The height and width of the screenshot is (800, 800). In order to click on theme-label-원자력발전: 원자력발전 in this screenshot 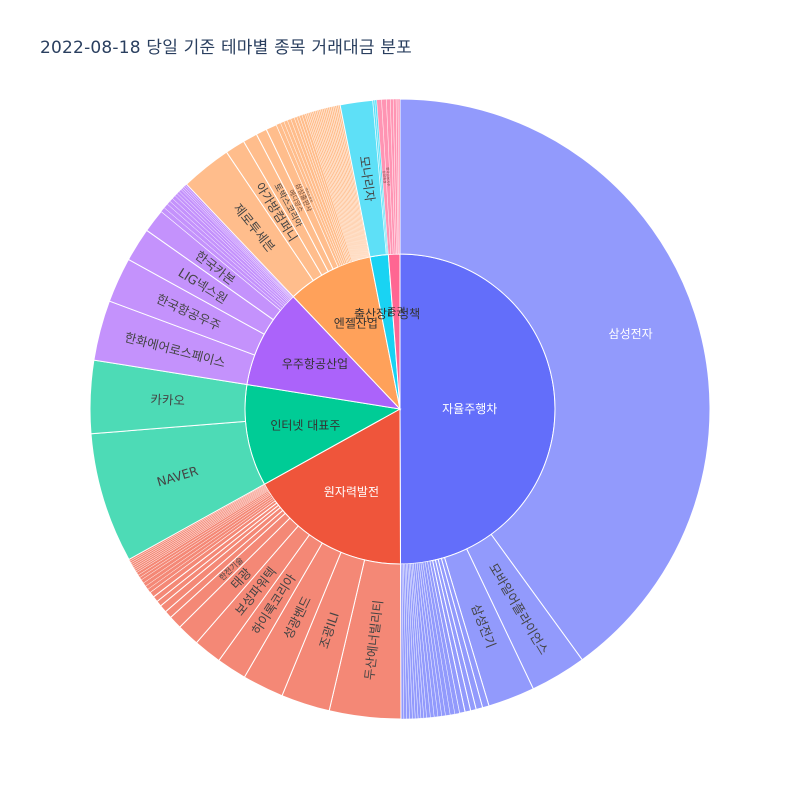, I will do `click(351, 492)`.